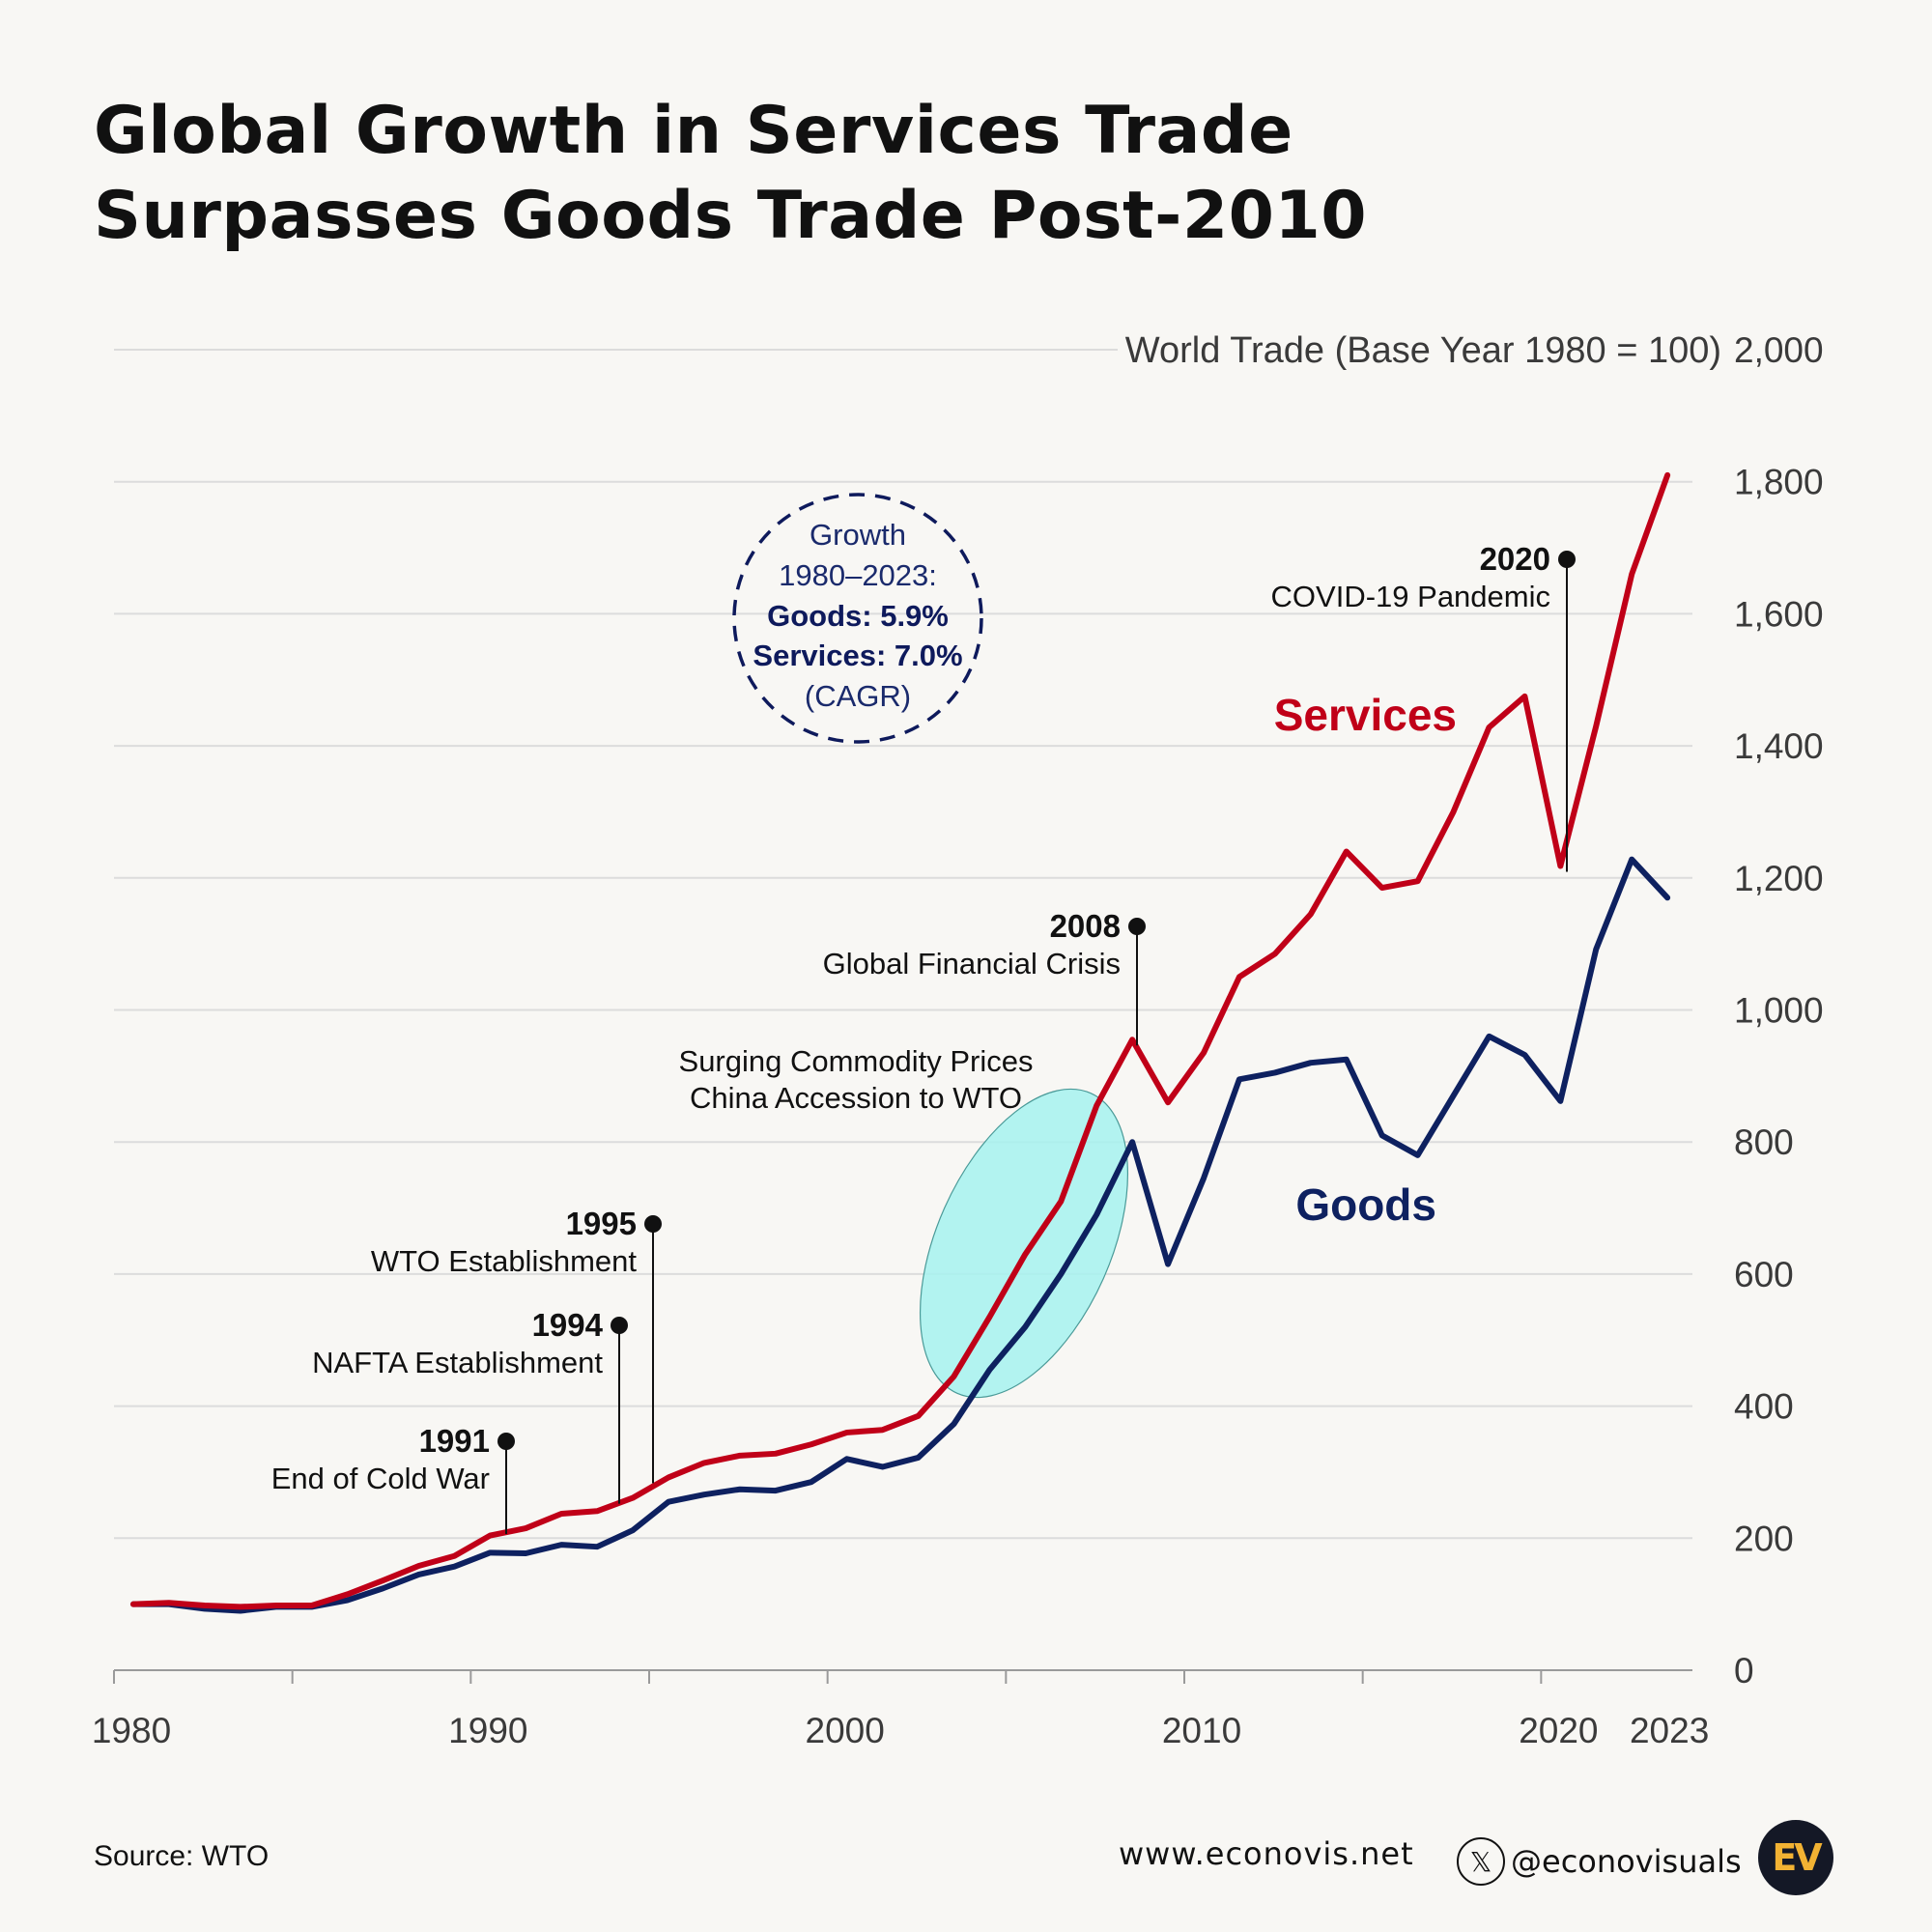 The height and width of the screenshot is (1932, 1932). Describe the element at coordinates (856, 1061) in the screenshot. I see `highlight-label-line1: Surging Commodity Prices` at that location.